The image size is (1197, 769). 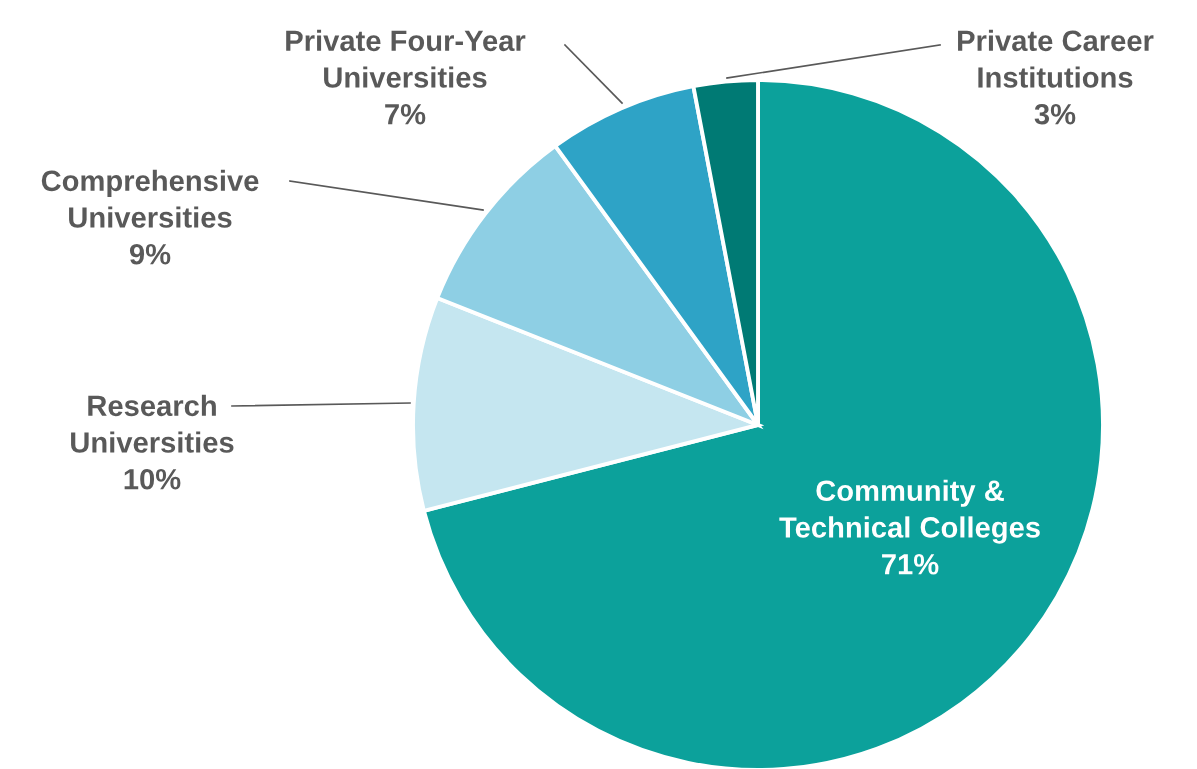 What do you see at coordinates (910, 564) in the screenshot?
I see `data-label: 71%` at bounding box center [910, 564].